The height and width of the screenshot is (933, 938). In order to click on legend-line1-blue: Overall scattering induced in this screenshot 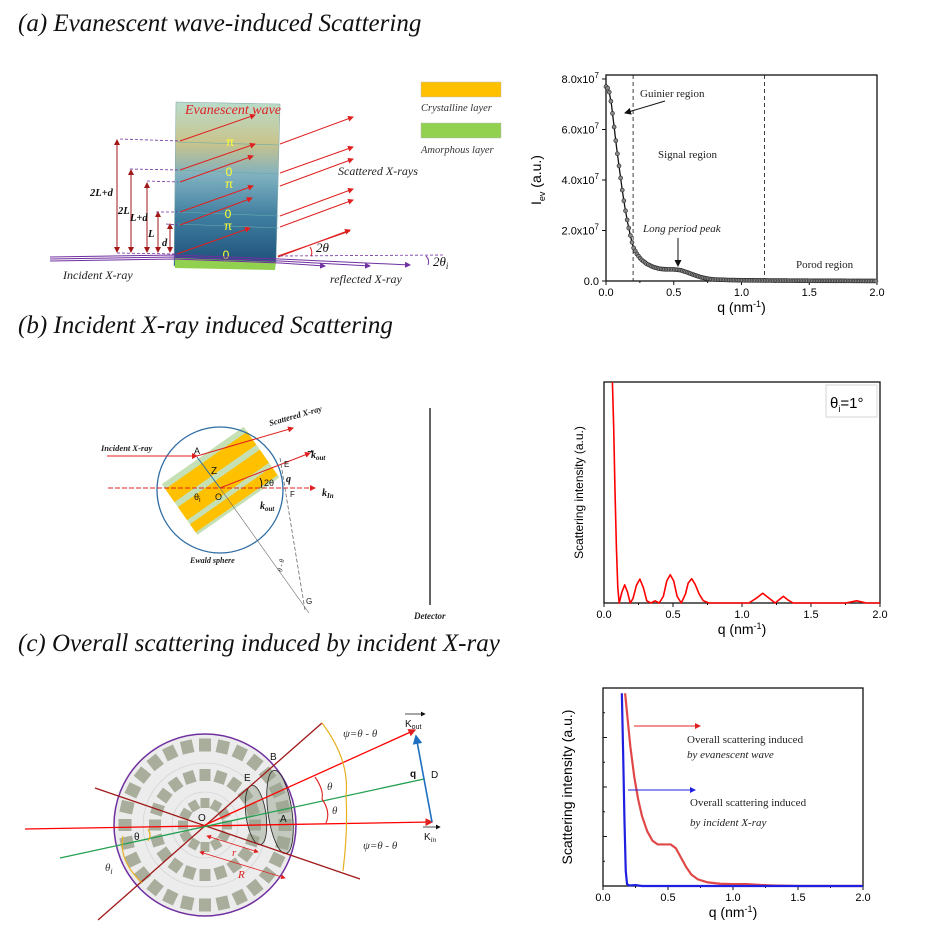, I will do `click(748, 803)`.